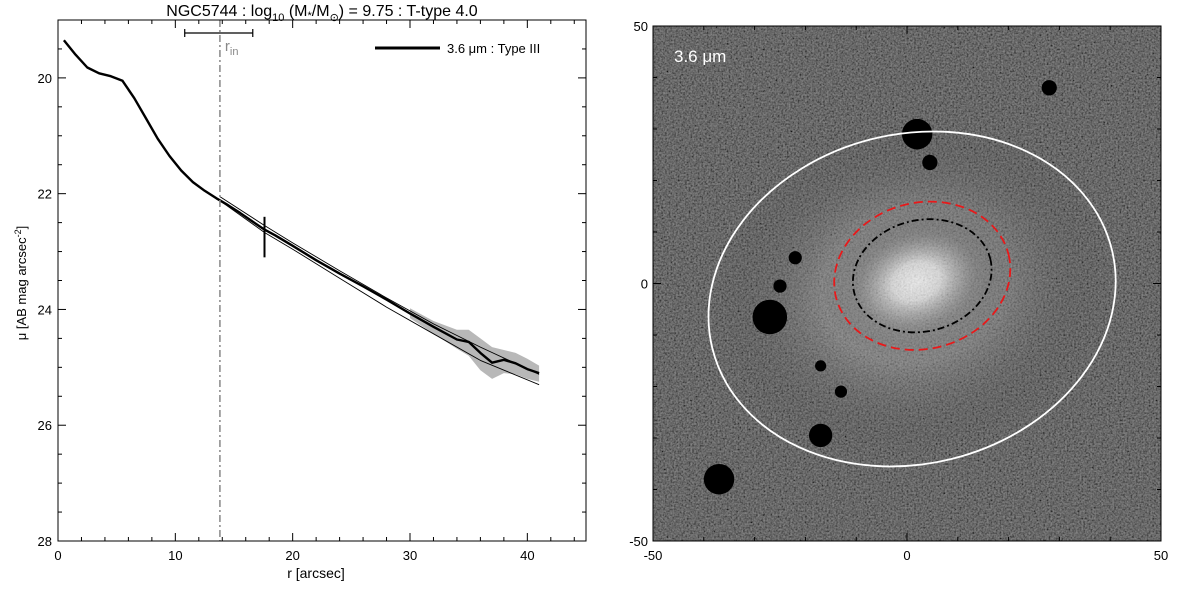 The height and width of the screenshot is (590, 1181). What do you see at coordinates (57, 555) in the screenshot?
I see `x-tick-label: 0` at bounding box center [57, 555].